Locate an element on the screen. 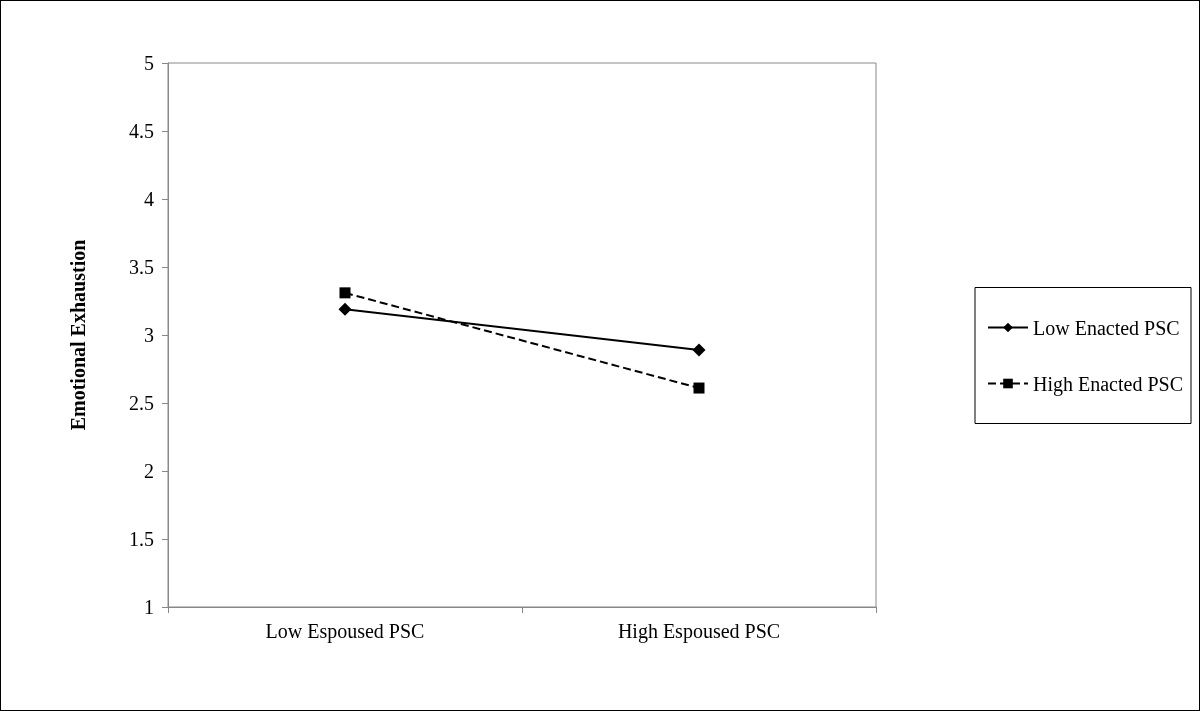  y-tick-label: 4 is located at coordinates (149, 199).